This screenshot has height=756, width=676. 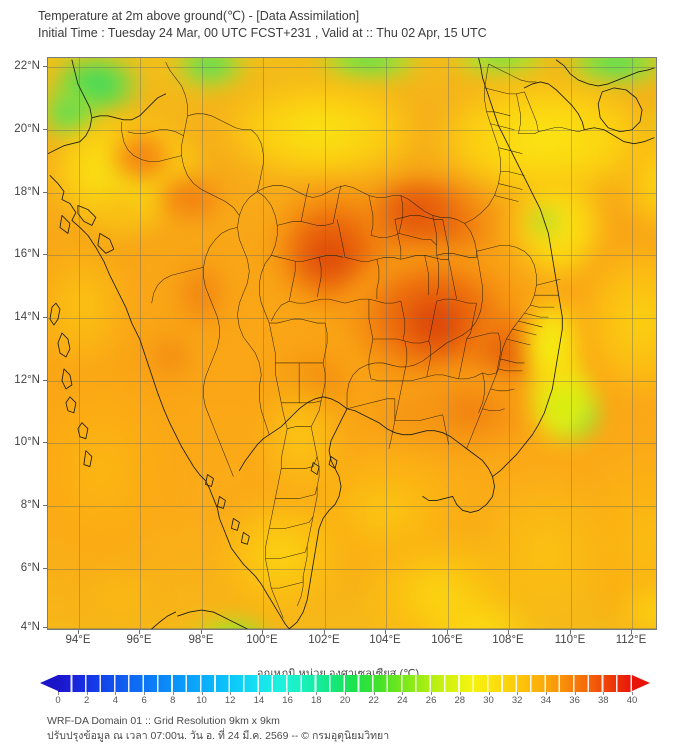 What do you see at coordinates (201, 700) in the screenshot?
I see `colorbar-tick-label: 10` at bounding box center [201, 700].